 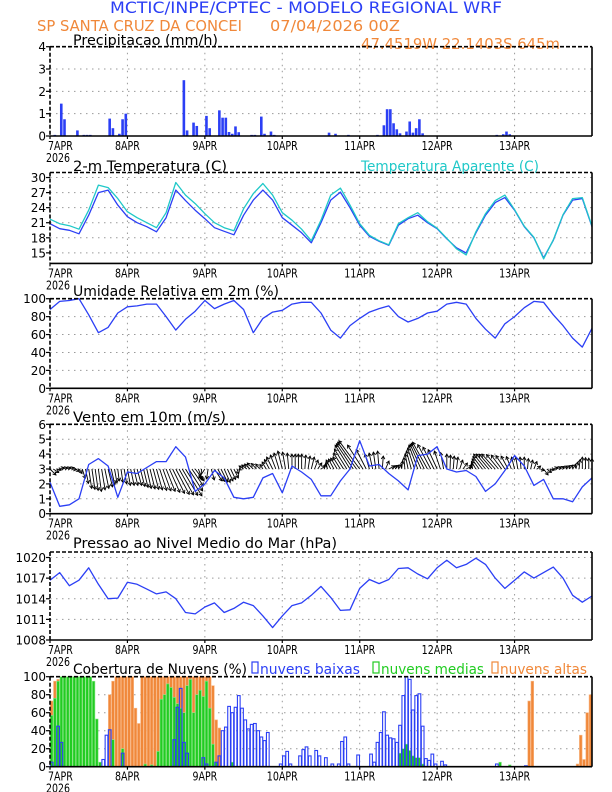 I want to click on y-tick-label: 100, so click(x=34, y=677).